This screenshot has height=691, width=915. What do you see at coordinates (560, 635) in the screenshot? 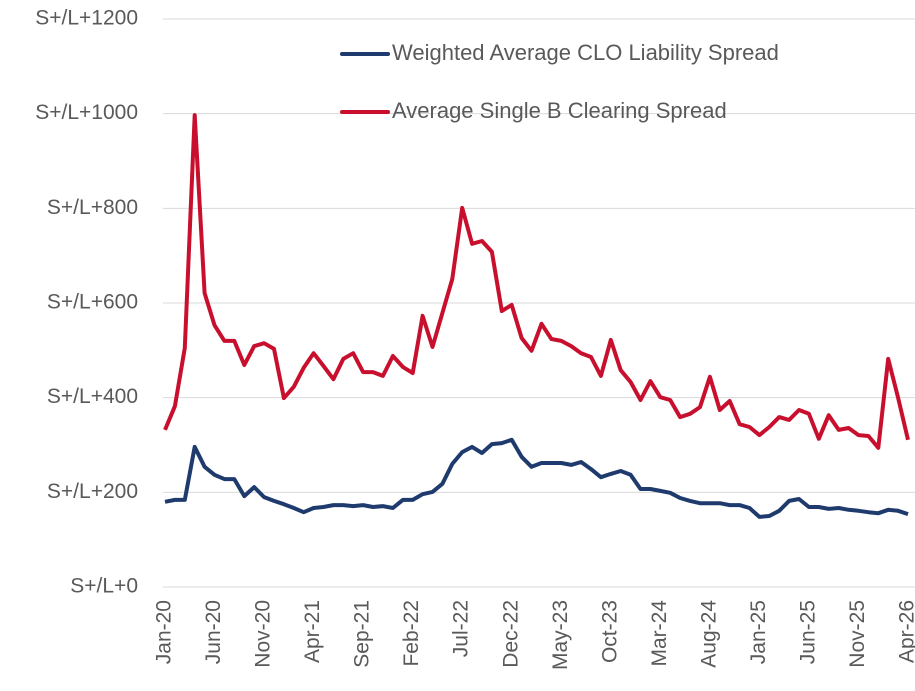
I see `x-tick-label: May-23` at bounding box center [560, 635].